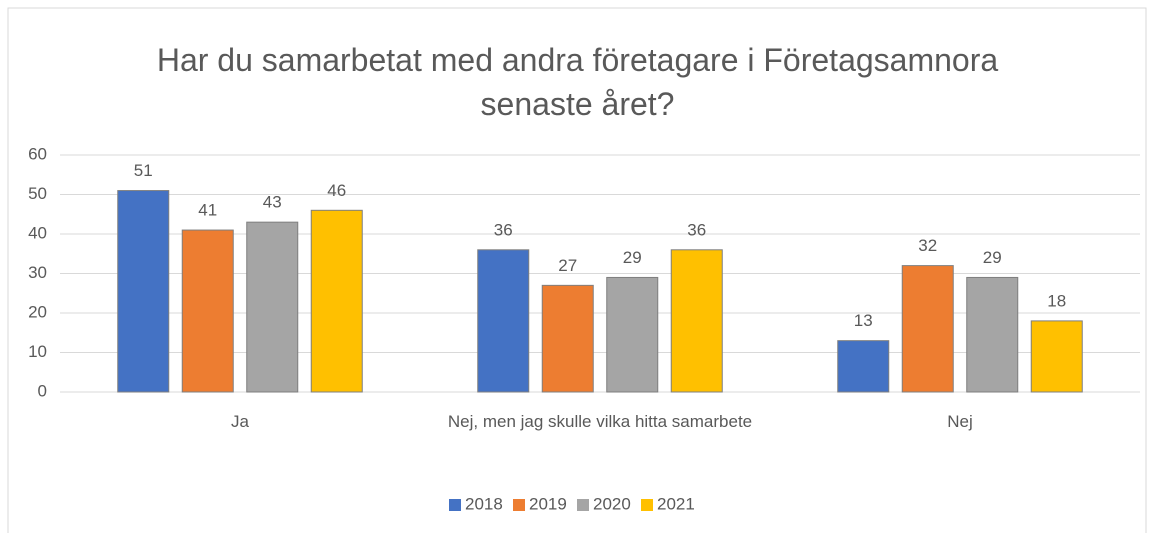 The image size is (1155, 533). I want to click on y-tick-label: 30, so click(37, 272).